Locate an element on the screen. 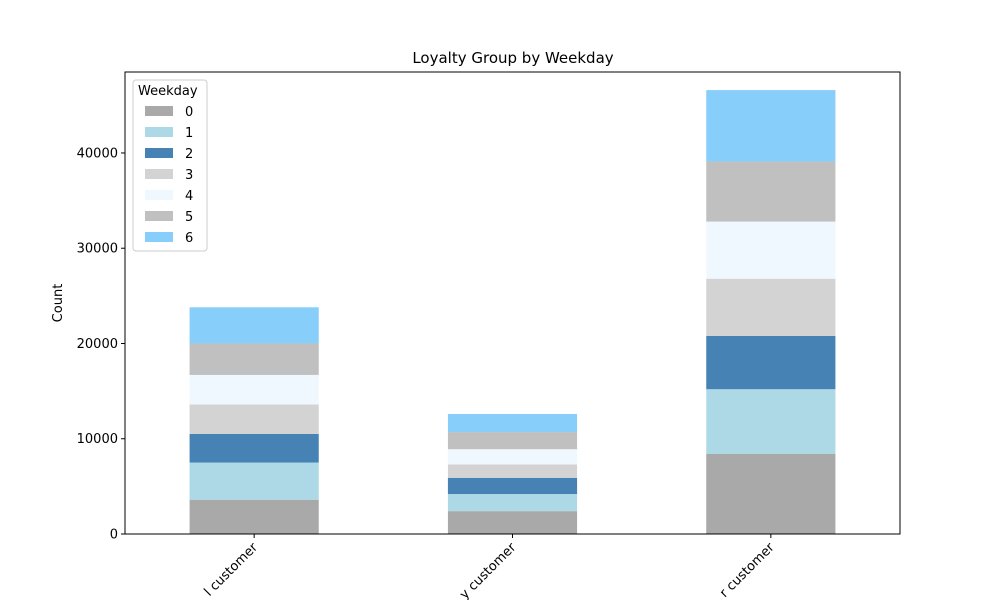  legend-label-6: 6 is located at coordinates (189, 238).